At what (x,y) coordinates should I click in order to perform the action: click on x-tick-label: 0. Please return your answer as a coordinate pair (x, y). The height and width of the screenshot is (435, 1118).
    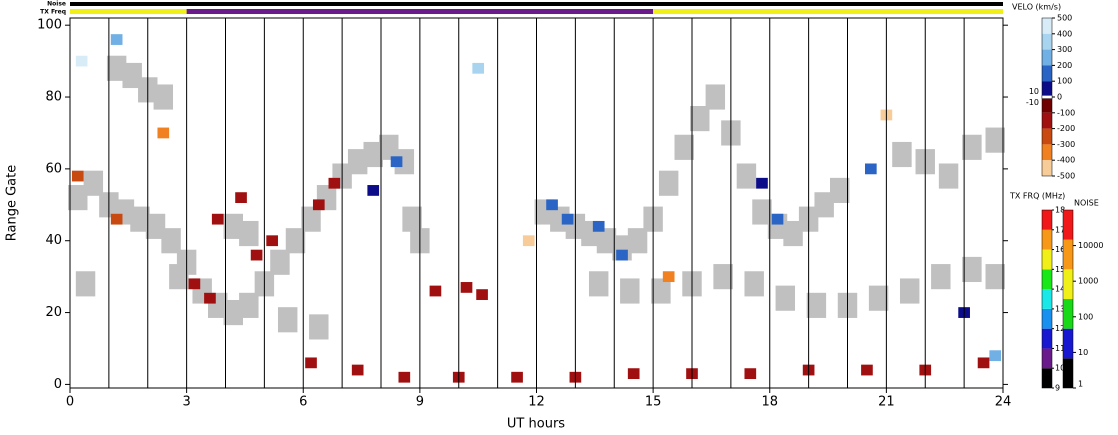
    Looking at the image, I should click on (70, 402).